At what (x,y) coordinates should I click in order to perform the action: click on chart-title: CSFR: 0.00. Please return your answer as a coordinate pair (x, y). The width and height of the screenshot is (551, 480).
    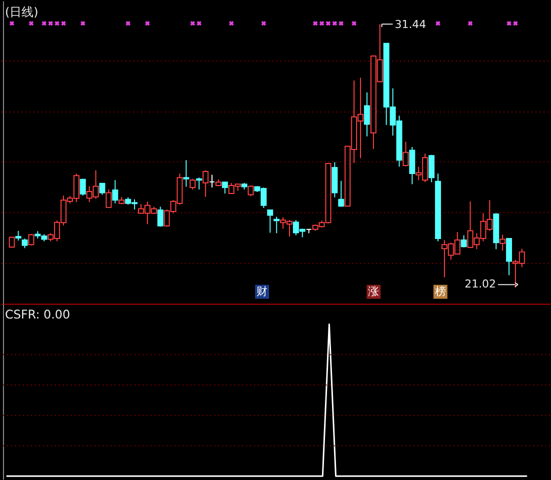
    Looking at the image, I should click on (37, 315).